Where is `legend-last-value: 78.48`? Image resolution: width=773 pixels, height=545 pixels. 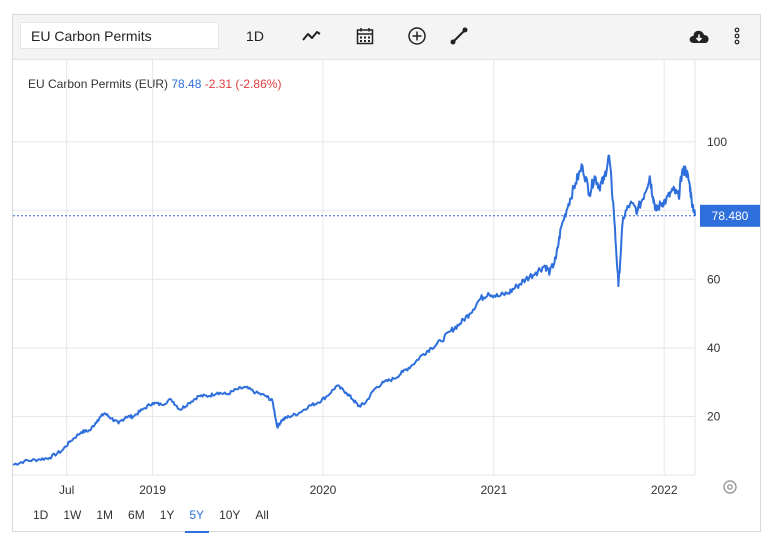
legend-last-value: 78.48 is located at coordinates (186, 84).